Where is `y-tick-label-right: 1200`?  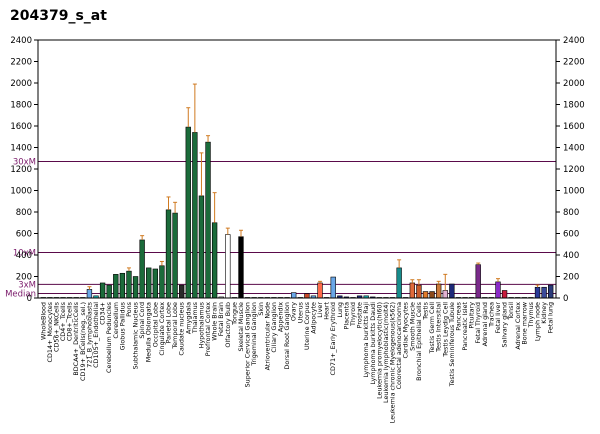
y-tick-label-right: 1200 is located at coordinates (574, 170).